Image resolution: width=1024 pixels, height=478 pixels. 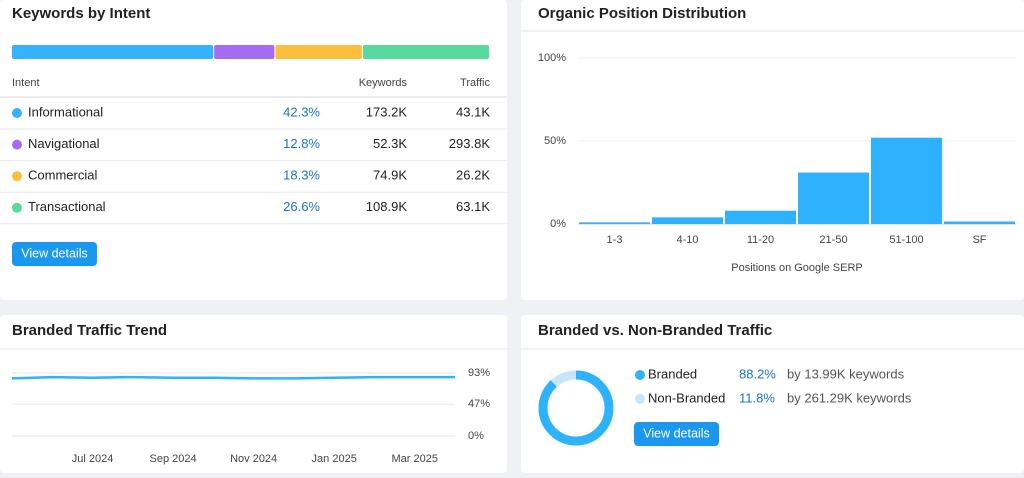 What do you see at coordinates (615, 240) in the screenshot?
I see `x-tick-label: 1-3` at bounding box center [615, 240].